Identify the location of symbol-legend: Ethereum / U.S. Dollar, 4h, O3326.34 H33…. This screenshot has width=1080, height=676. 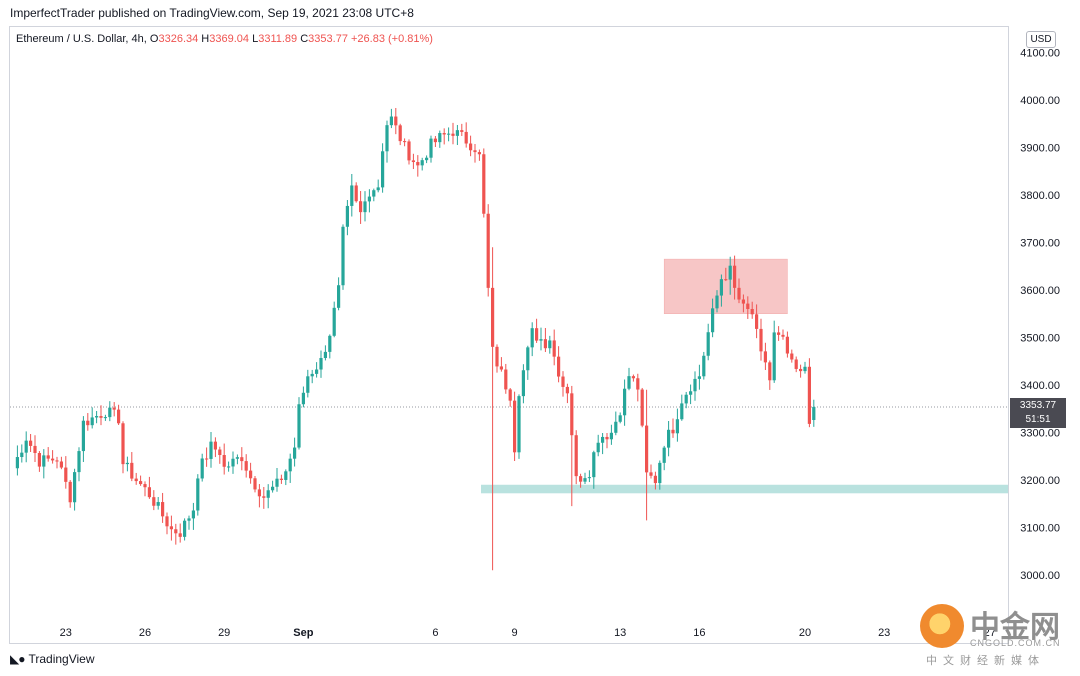
(224, 39).